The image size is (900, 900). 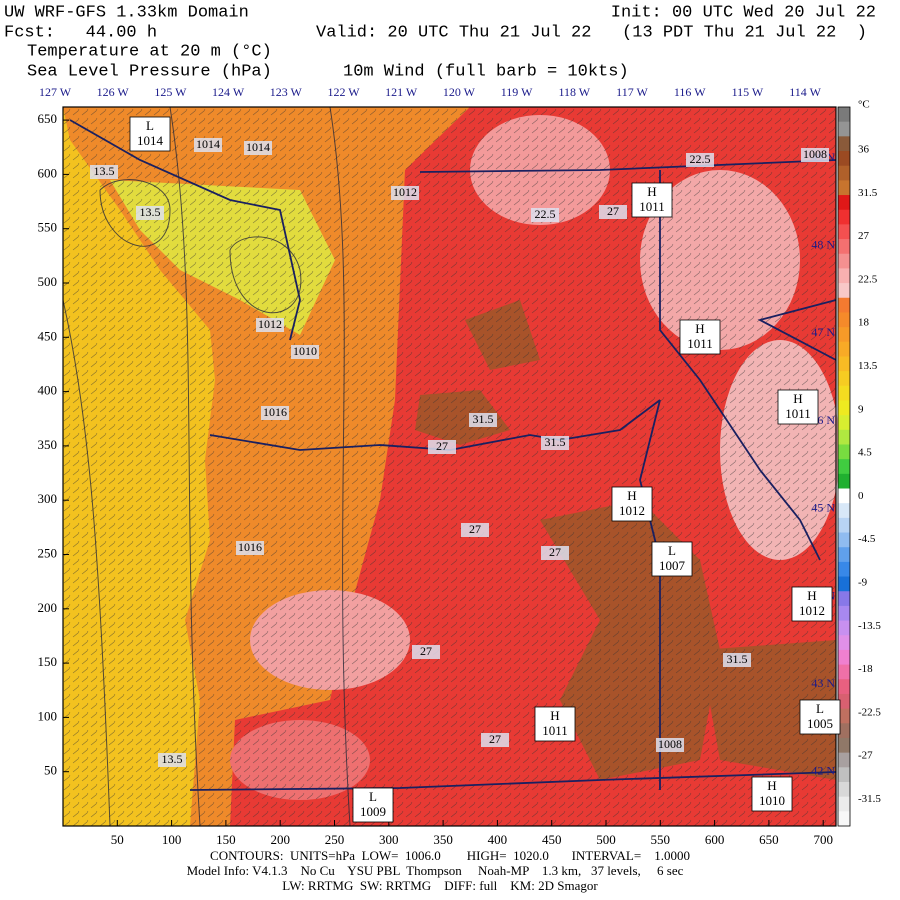 I want to click on colorbar-label: -18, so click(x=865, y=669).